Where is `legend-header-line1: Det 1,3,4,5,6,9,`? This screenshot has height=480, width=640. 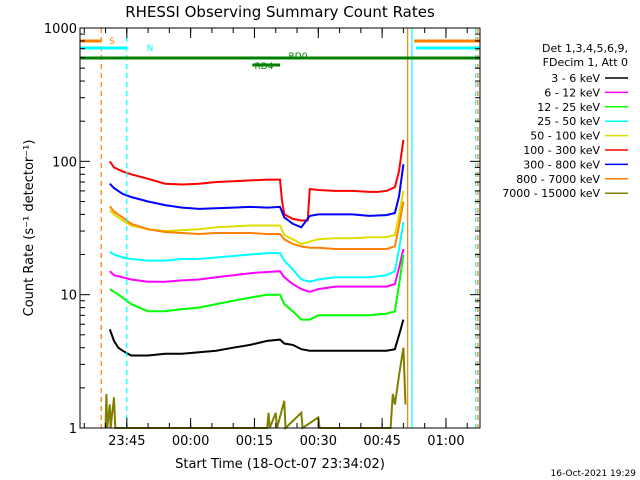 legend-header-line1: Det 1,3,4,5,6,9, is located at coordinates (585, 48).